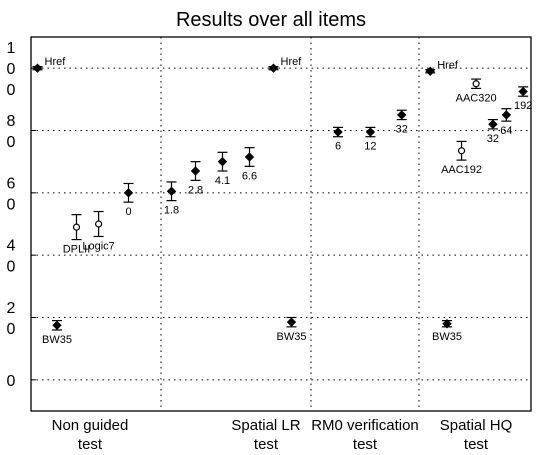 Image resolution: width=537 pixels, height=455 pixels. What do you see at coordinates (77, 235) in the screenshot?
I see `data-point: DPLII` at bounding box center [77, 235].